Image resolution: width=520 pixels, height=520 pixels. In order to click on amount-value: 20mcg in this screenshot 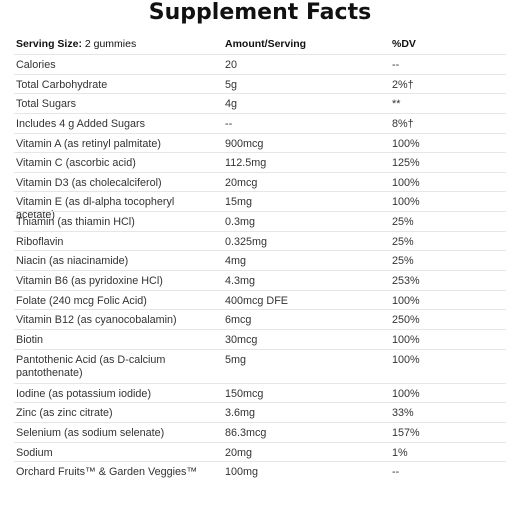, I will do `click(241, 182)`.